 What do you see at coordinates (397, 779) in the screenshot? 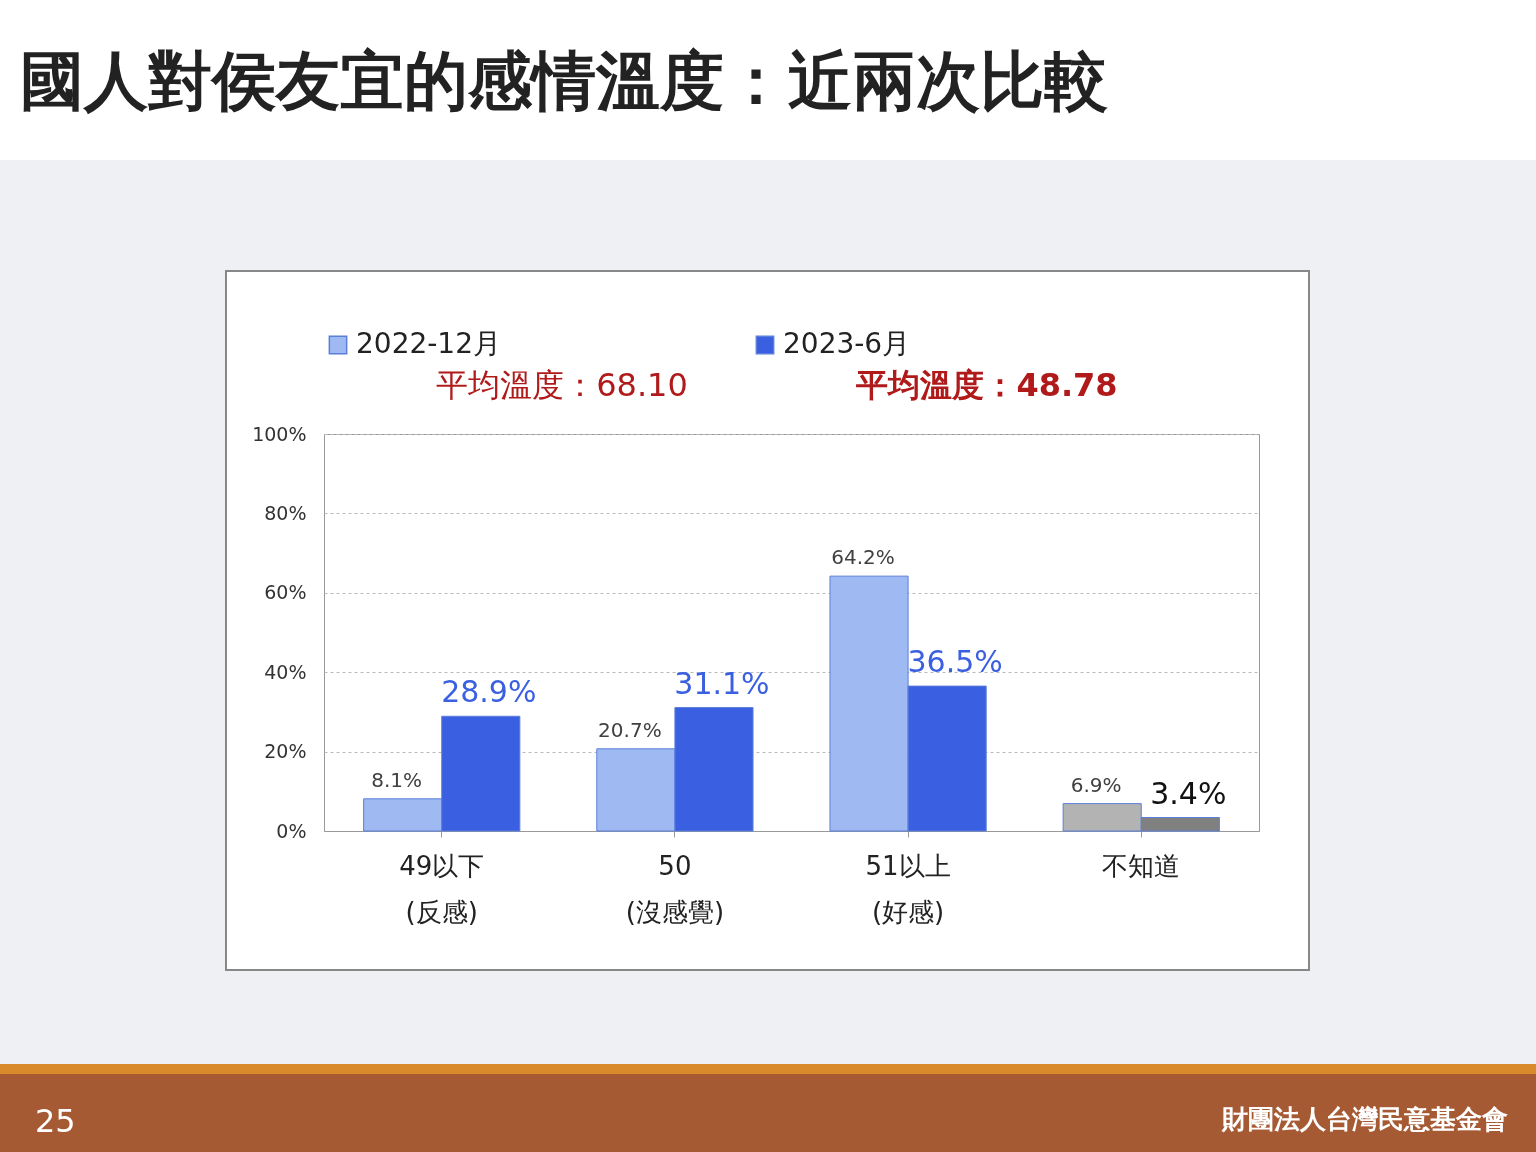
I see `data-label: 8.1%` at bounding box center [397, 779].